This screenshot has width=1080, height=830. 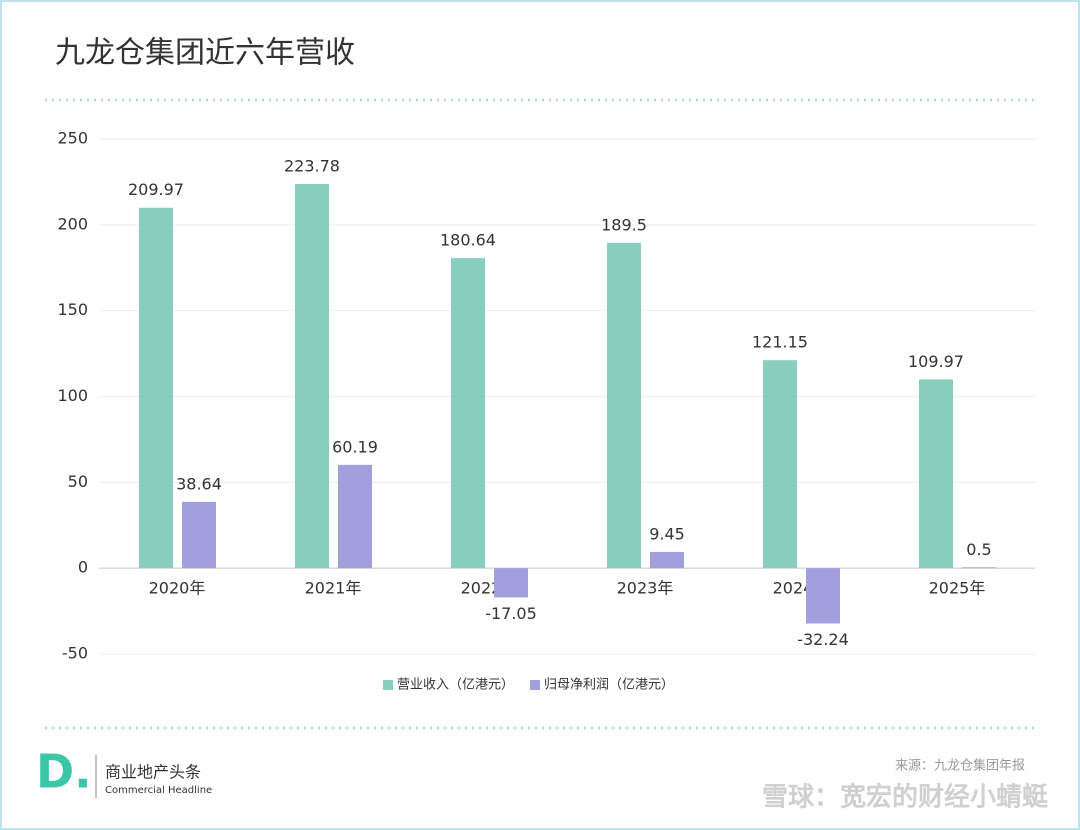 I want to click on value-label: -17.05, so click(x=511, y=613).